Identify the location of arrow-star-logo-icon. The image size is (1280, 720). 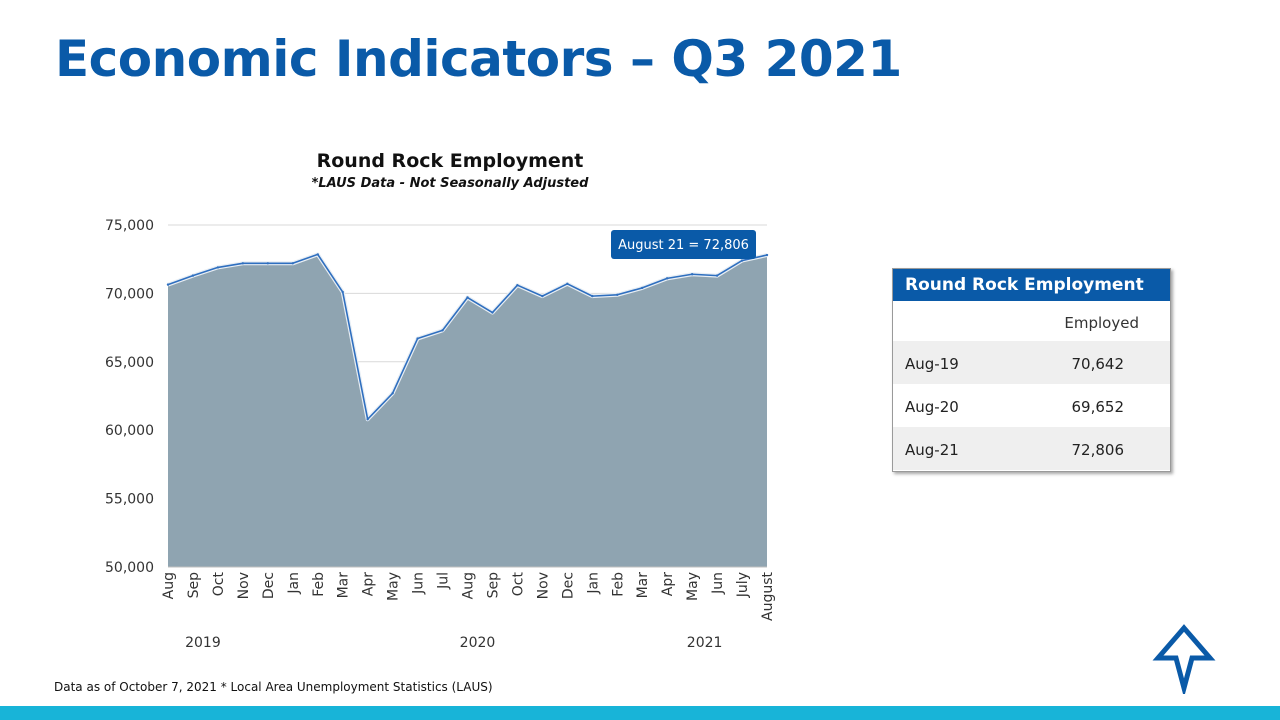
(1184, 659).